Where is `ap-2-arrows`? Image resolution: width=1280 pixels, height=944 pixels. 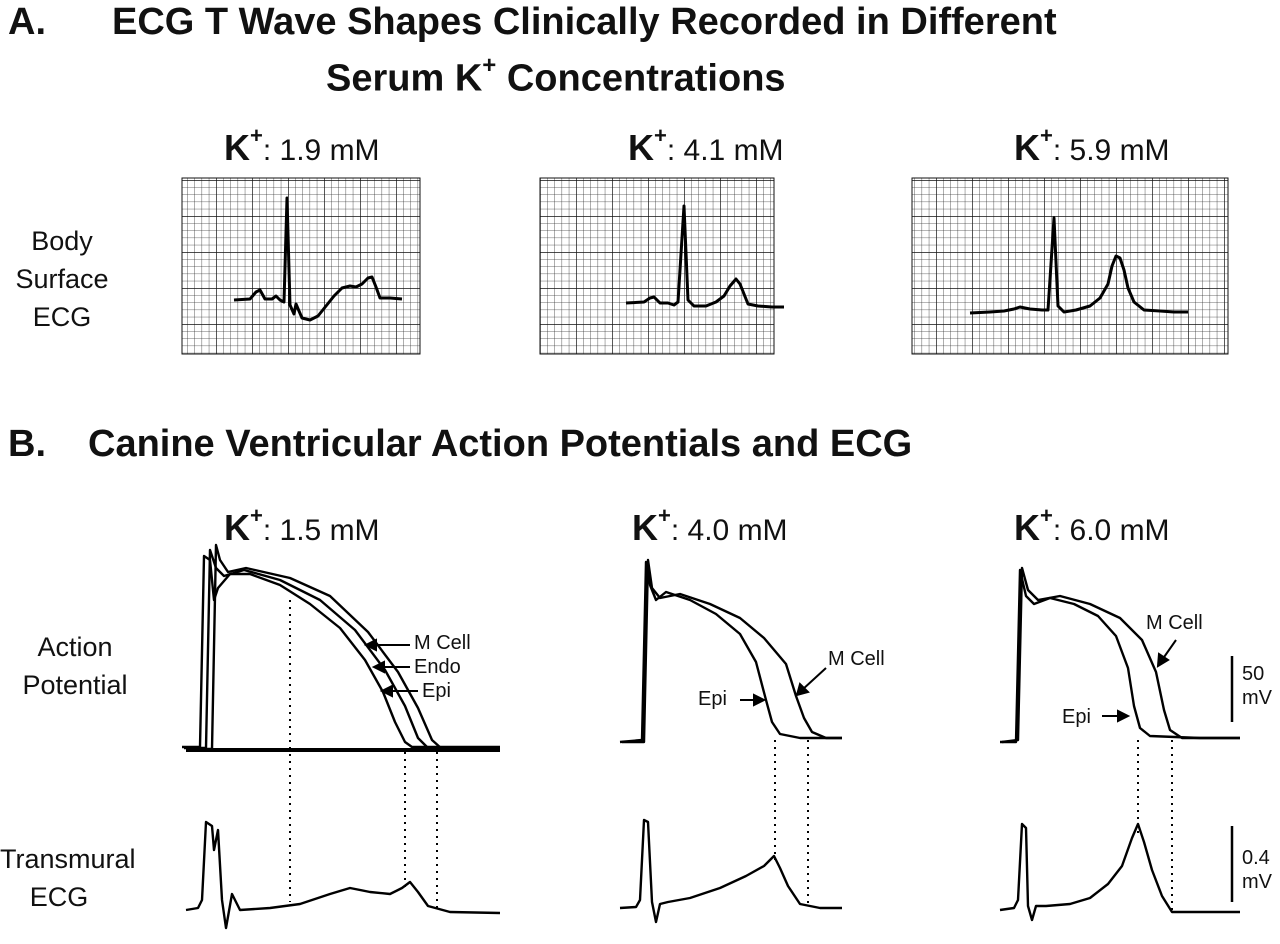 ap-2-arrows is located at coordinates (783, 687).